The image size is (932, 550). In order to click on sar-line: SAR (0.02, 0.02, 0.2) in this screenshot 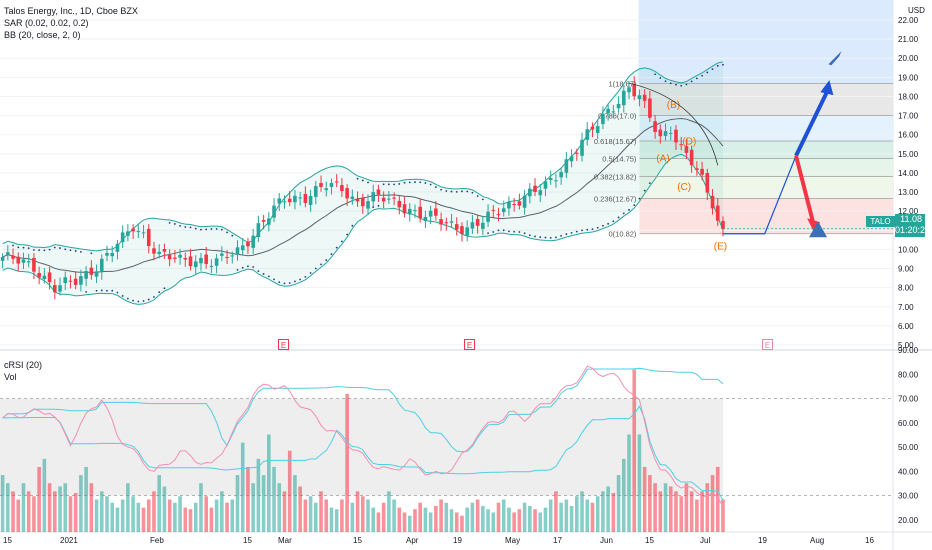, I will do `click(46, 23)`.